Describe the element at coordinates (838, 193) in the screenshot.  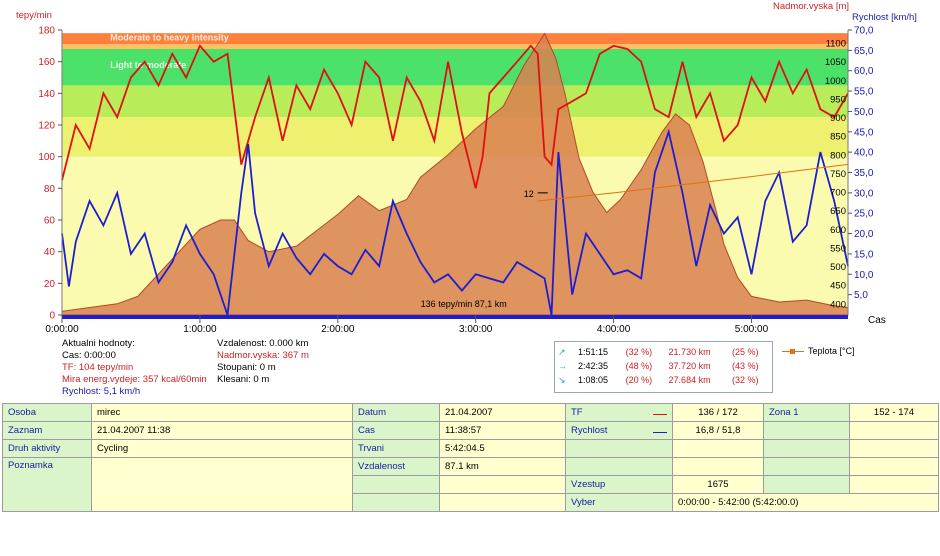
I see `altitude-tick-label: 700` at that location.